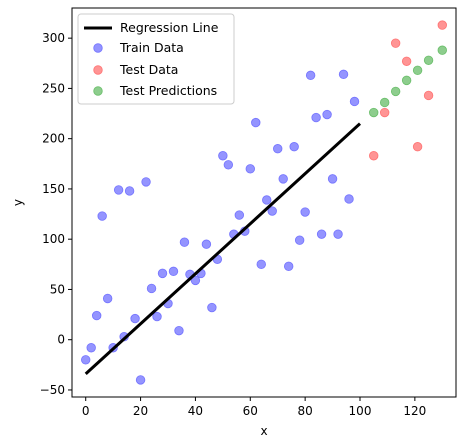  What do you see at coordinates (56, 214) in the screenshot?
I see `y-axis: −50 0 50 100 150 200 250 300` at bounding box center [56, 214].